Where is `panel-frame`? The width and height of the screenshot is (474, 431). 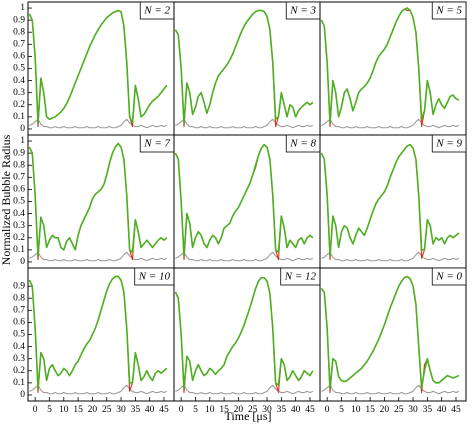
panel-frame is located at coordinates (393, 334).